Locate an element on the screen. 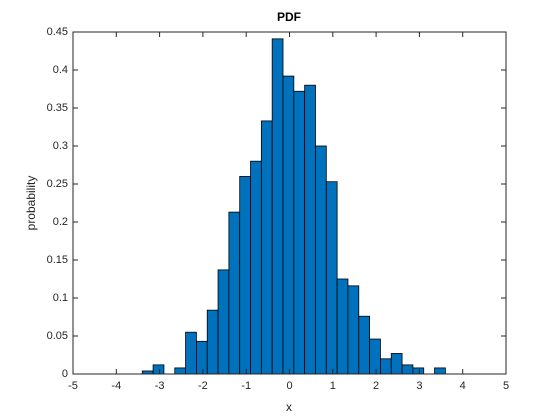  chart-title: PDF is located at coordinates (289, 17).